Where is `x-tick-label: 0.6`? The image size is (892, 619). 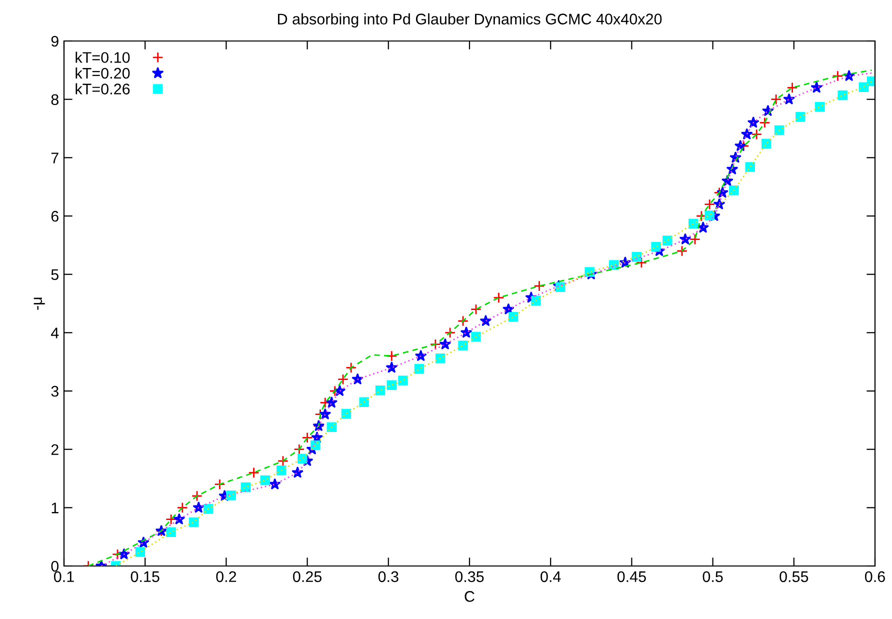 x-tick-label: 0.6 is located at coordinates (874, 576).